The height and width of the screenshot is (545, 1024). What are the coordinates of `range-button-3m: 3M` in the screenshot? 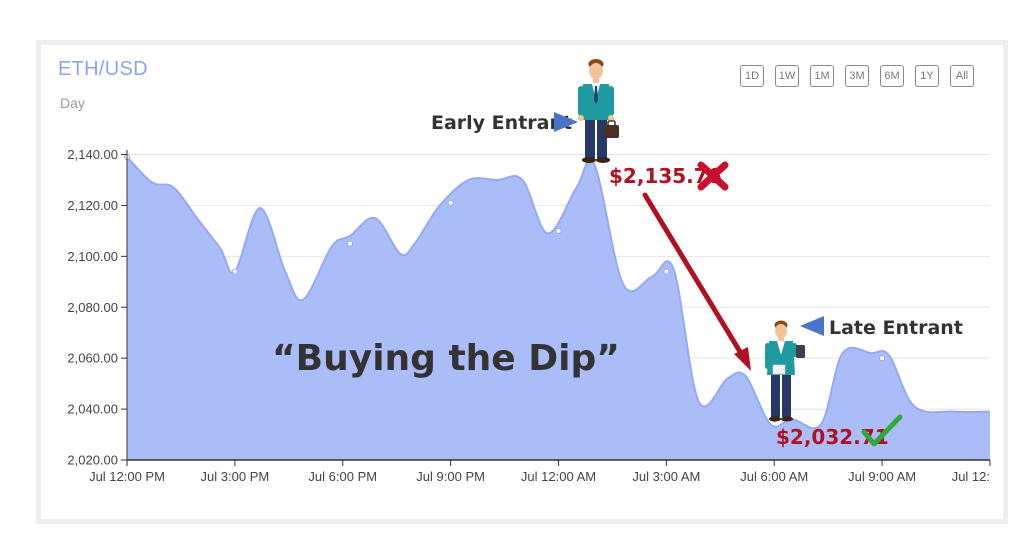 It's located at (857, 76).